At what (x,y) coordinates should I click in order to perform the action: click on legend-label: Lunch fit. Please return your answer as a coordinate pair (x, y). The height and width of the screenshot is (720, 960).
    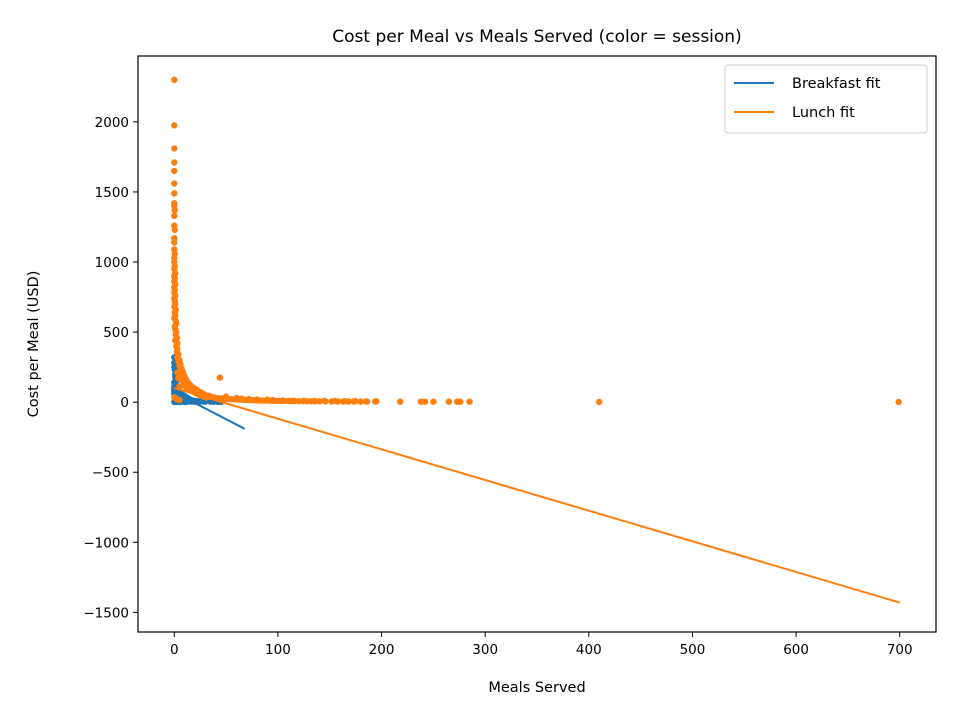
    Looking at the image, I should click on (823, 113).